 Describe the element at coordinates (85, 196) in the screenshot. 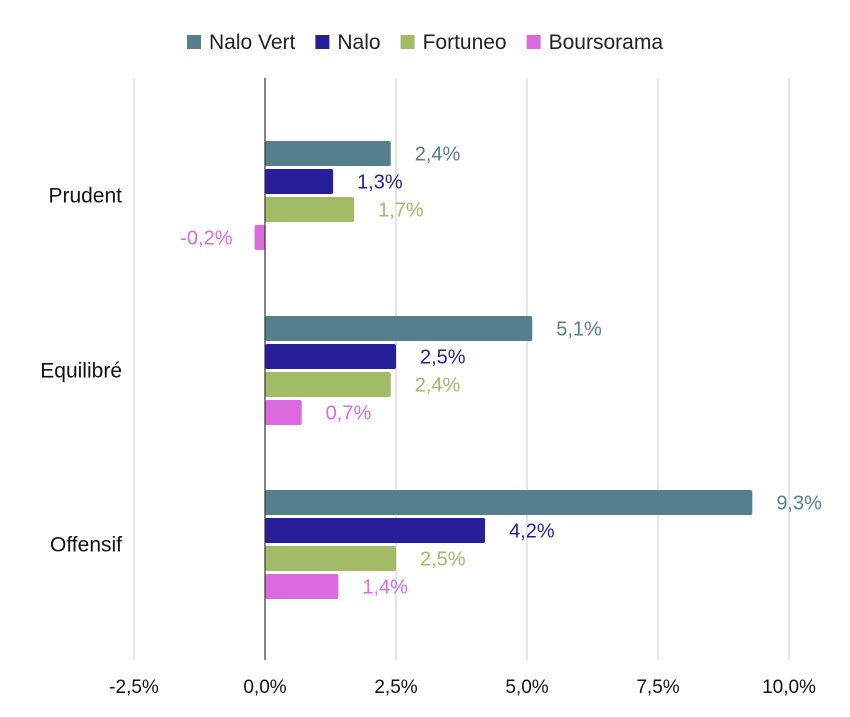

I see `category-label: Prudent` at that location.